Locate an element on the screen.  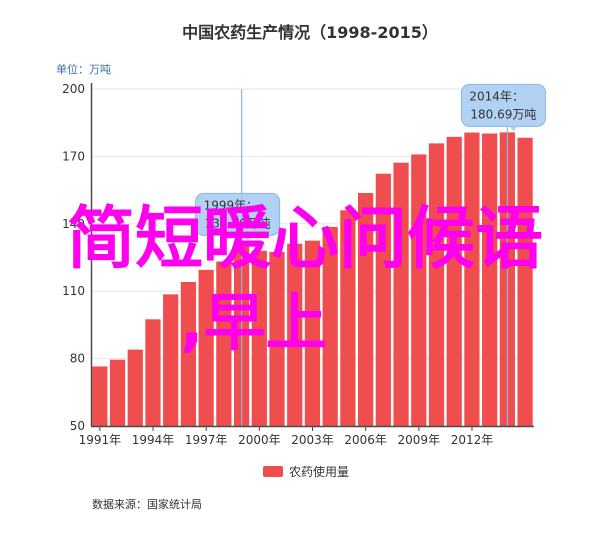
x-tick-label: 2012年 is located at coordinates (472, 440).